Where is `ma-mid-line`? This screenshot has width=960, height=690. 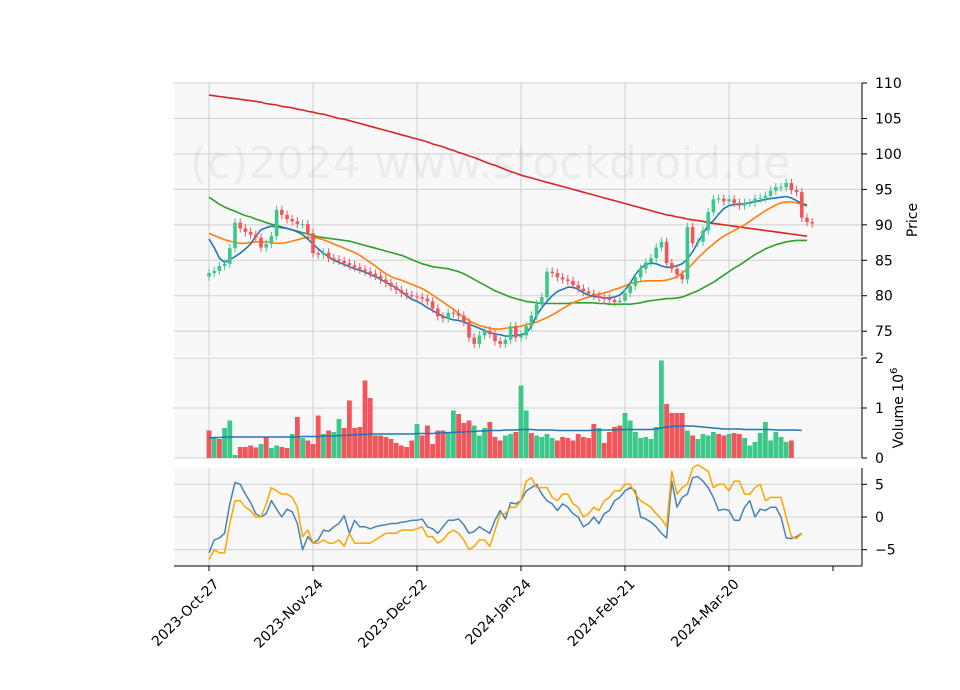
ma-mid-line is located at coordinates (508, 265).